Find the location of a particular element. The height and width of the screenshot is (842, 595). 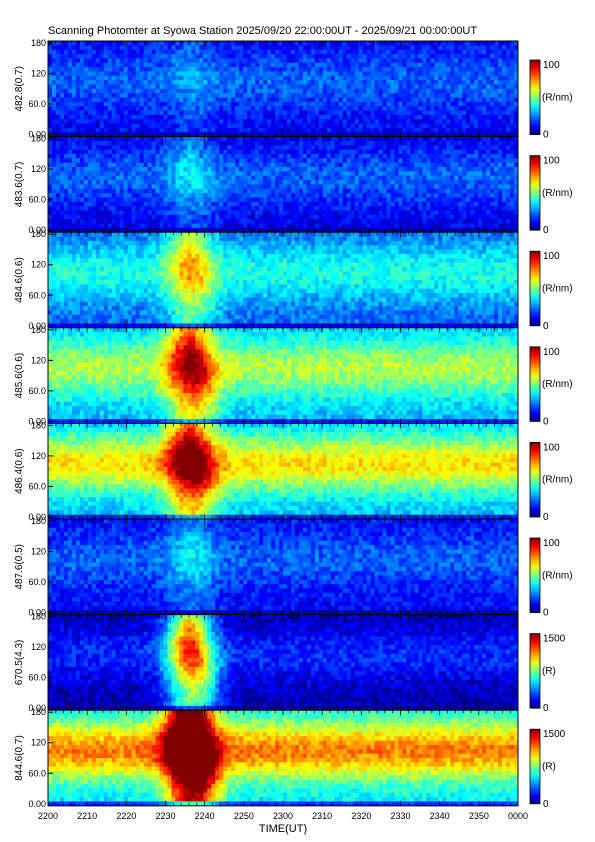

panel-8: 0.00 60.0 120 180 844.6(0.7) 1500 0 (R) is located at coordinates (290, 758).